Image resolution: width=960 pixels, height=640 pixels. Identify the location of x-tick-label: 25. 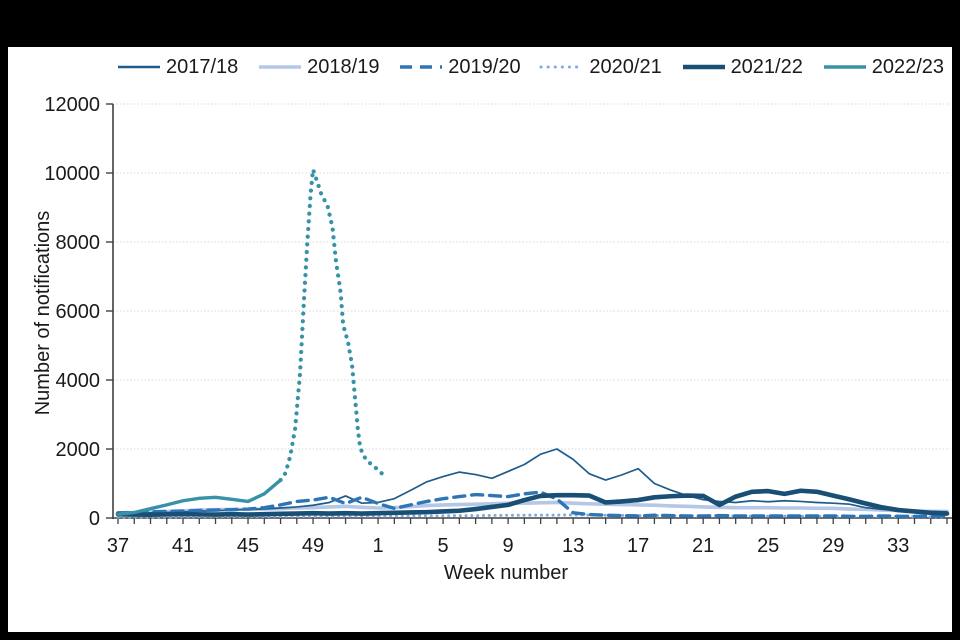
(768, 546).